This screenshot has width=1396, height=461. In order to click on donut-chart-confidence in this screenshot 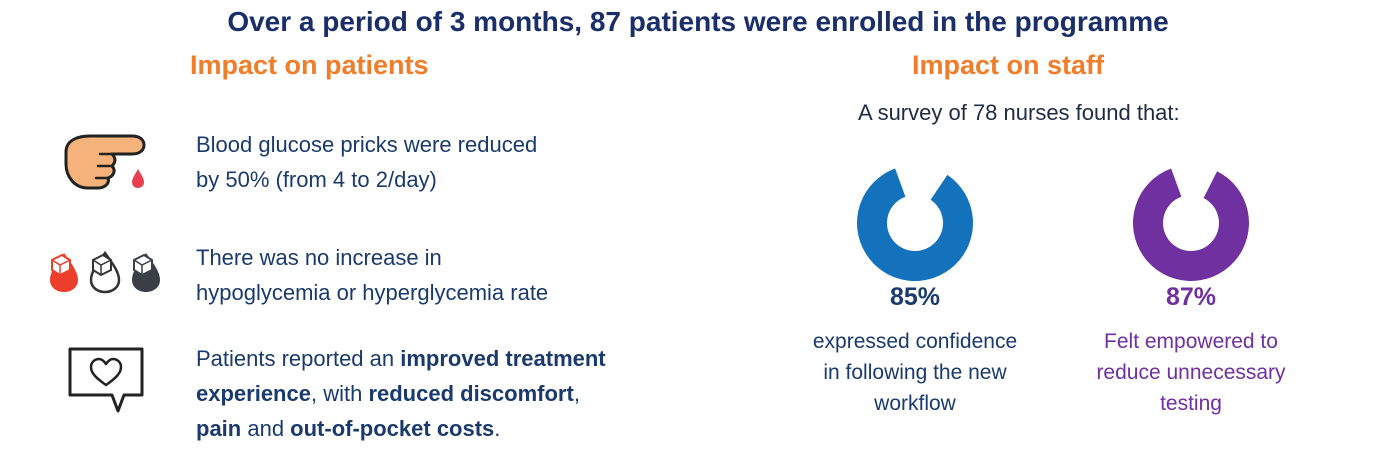, I will do `click(915, 224)`.